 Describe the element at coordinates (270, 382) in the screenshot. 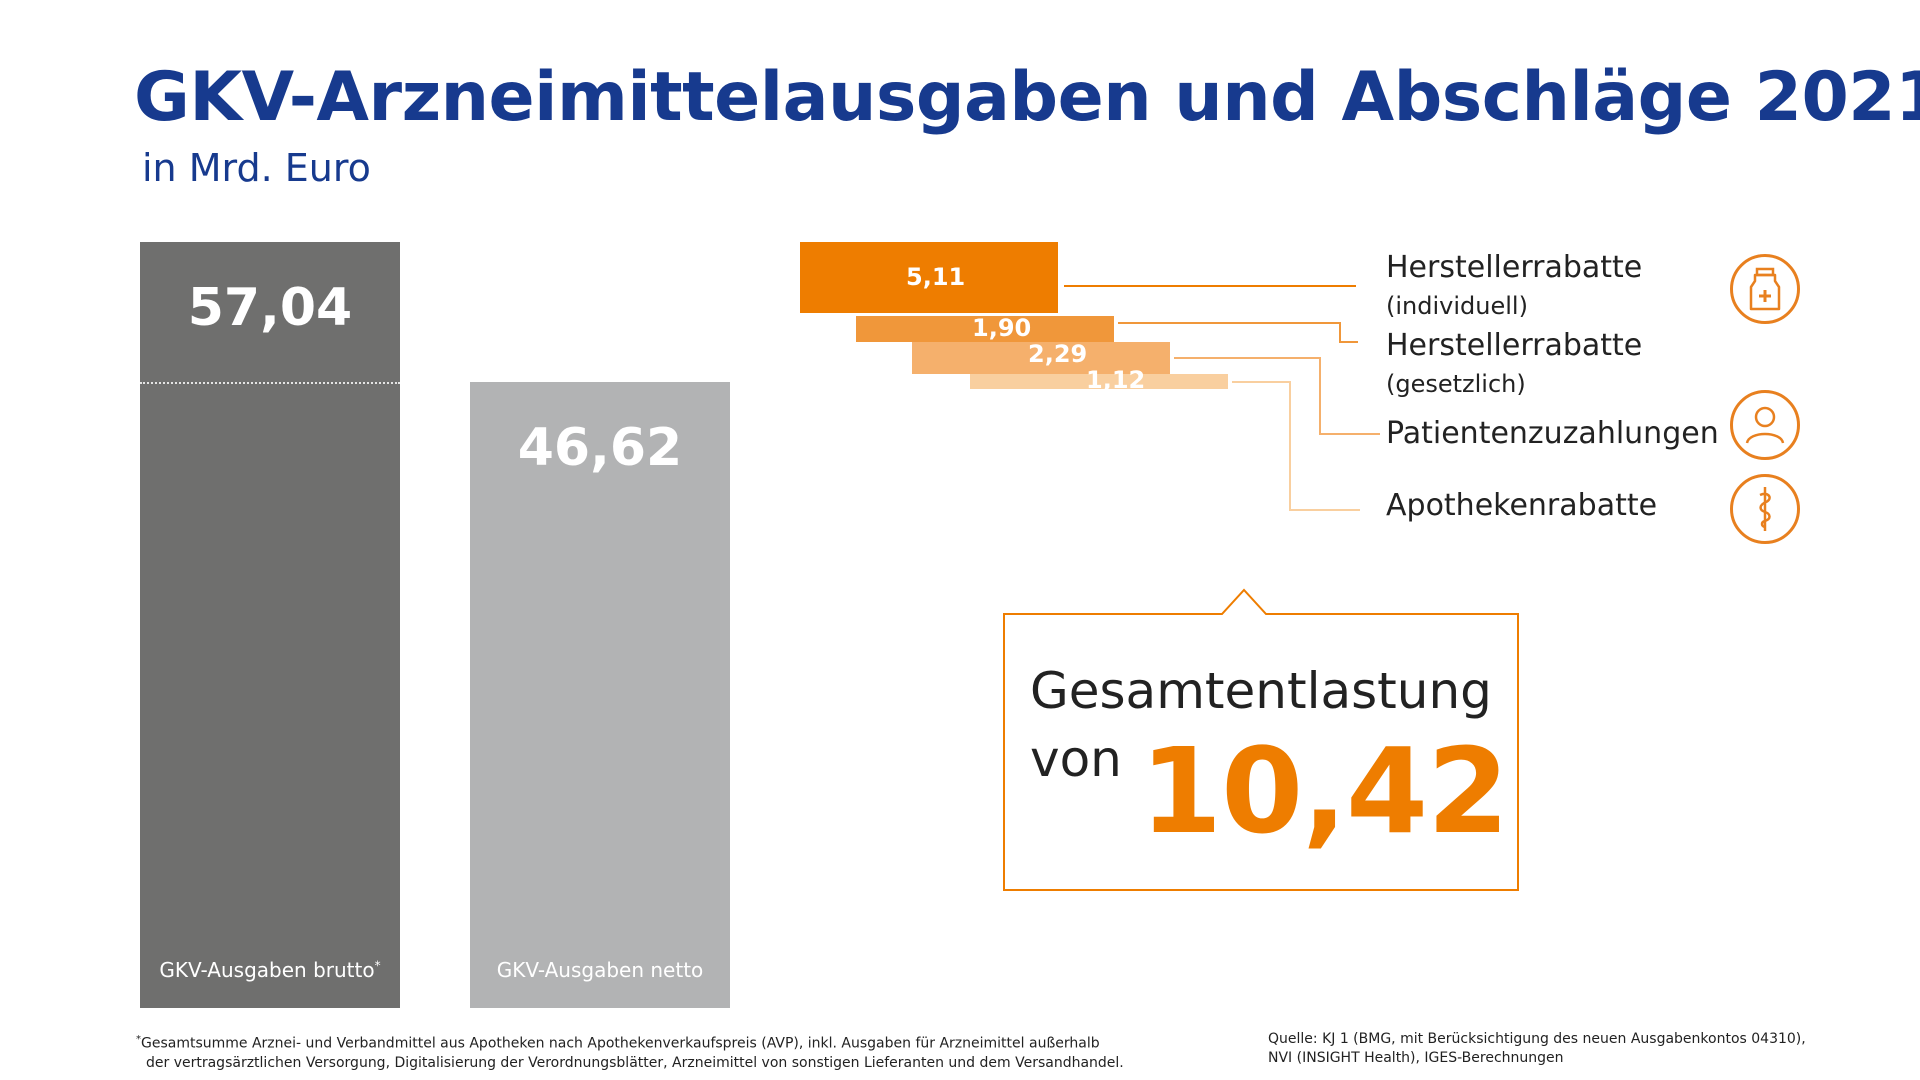

I see `netto-level-dotted-line` at that location.